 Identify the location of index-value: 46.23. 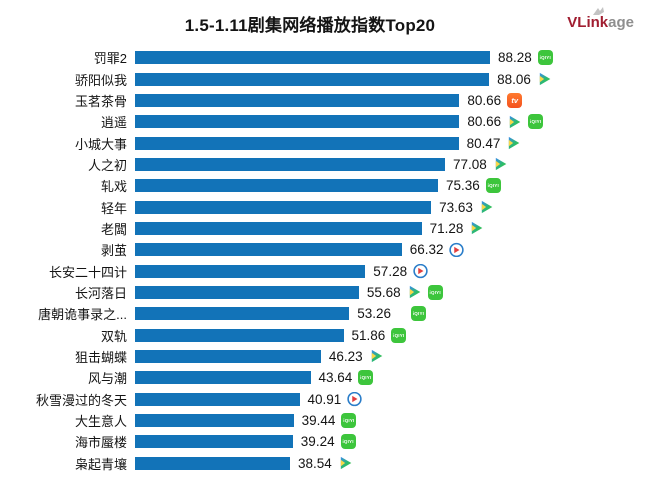
(345, 356).